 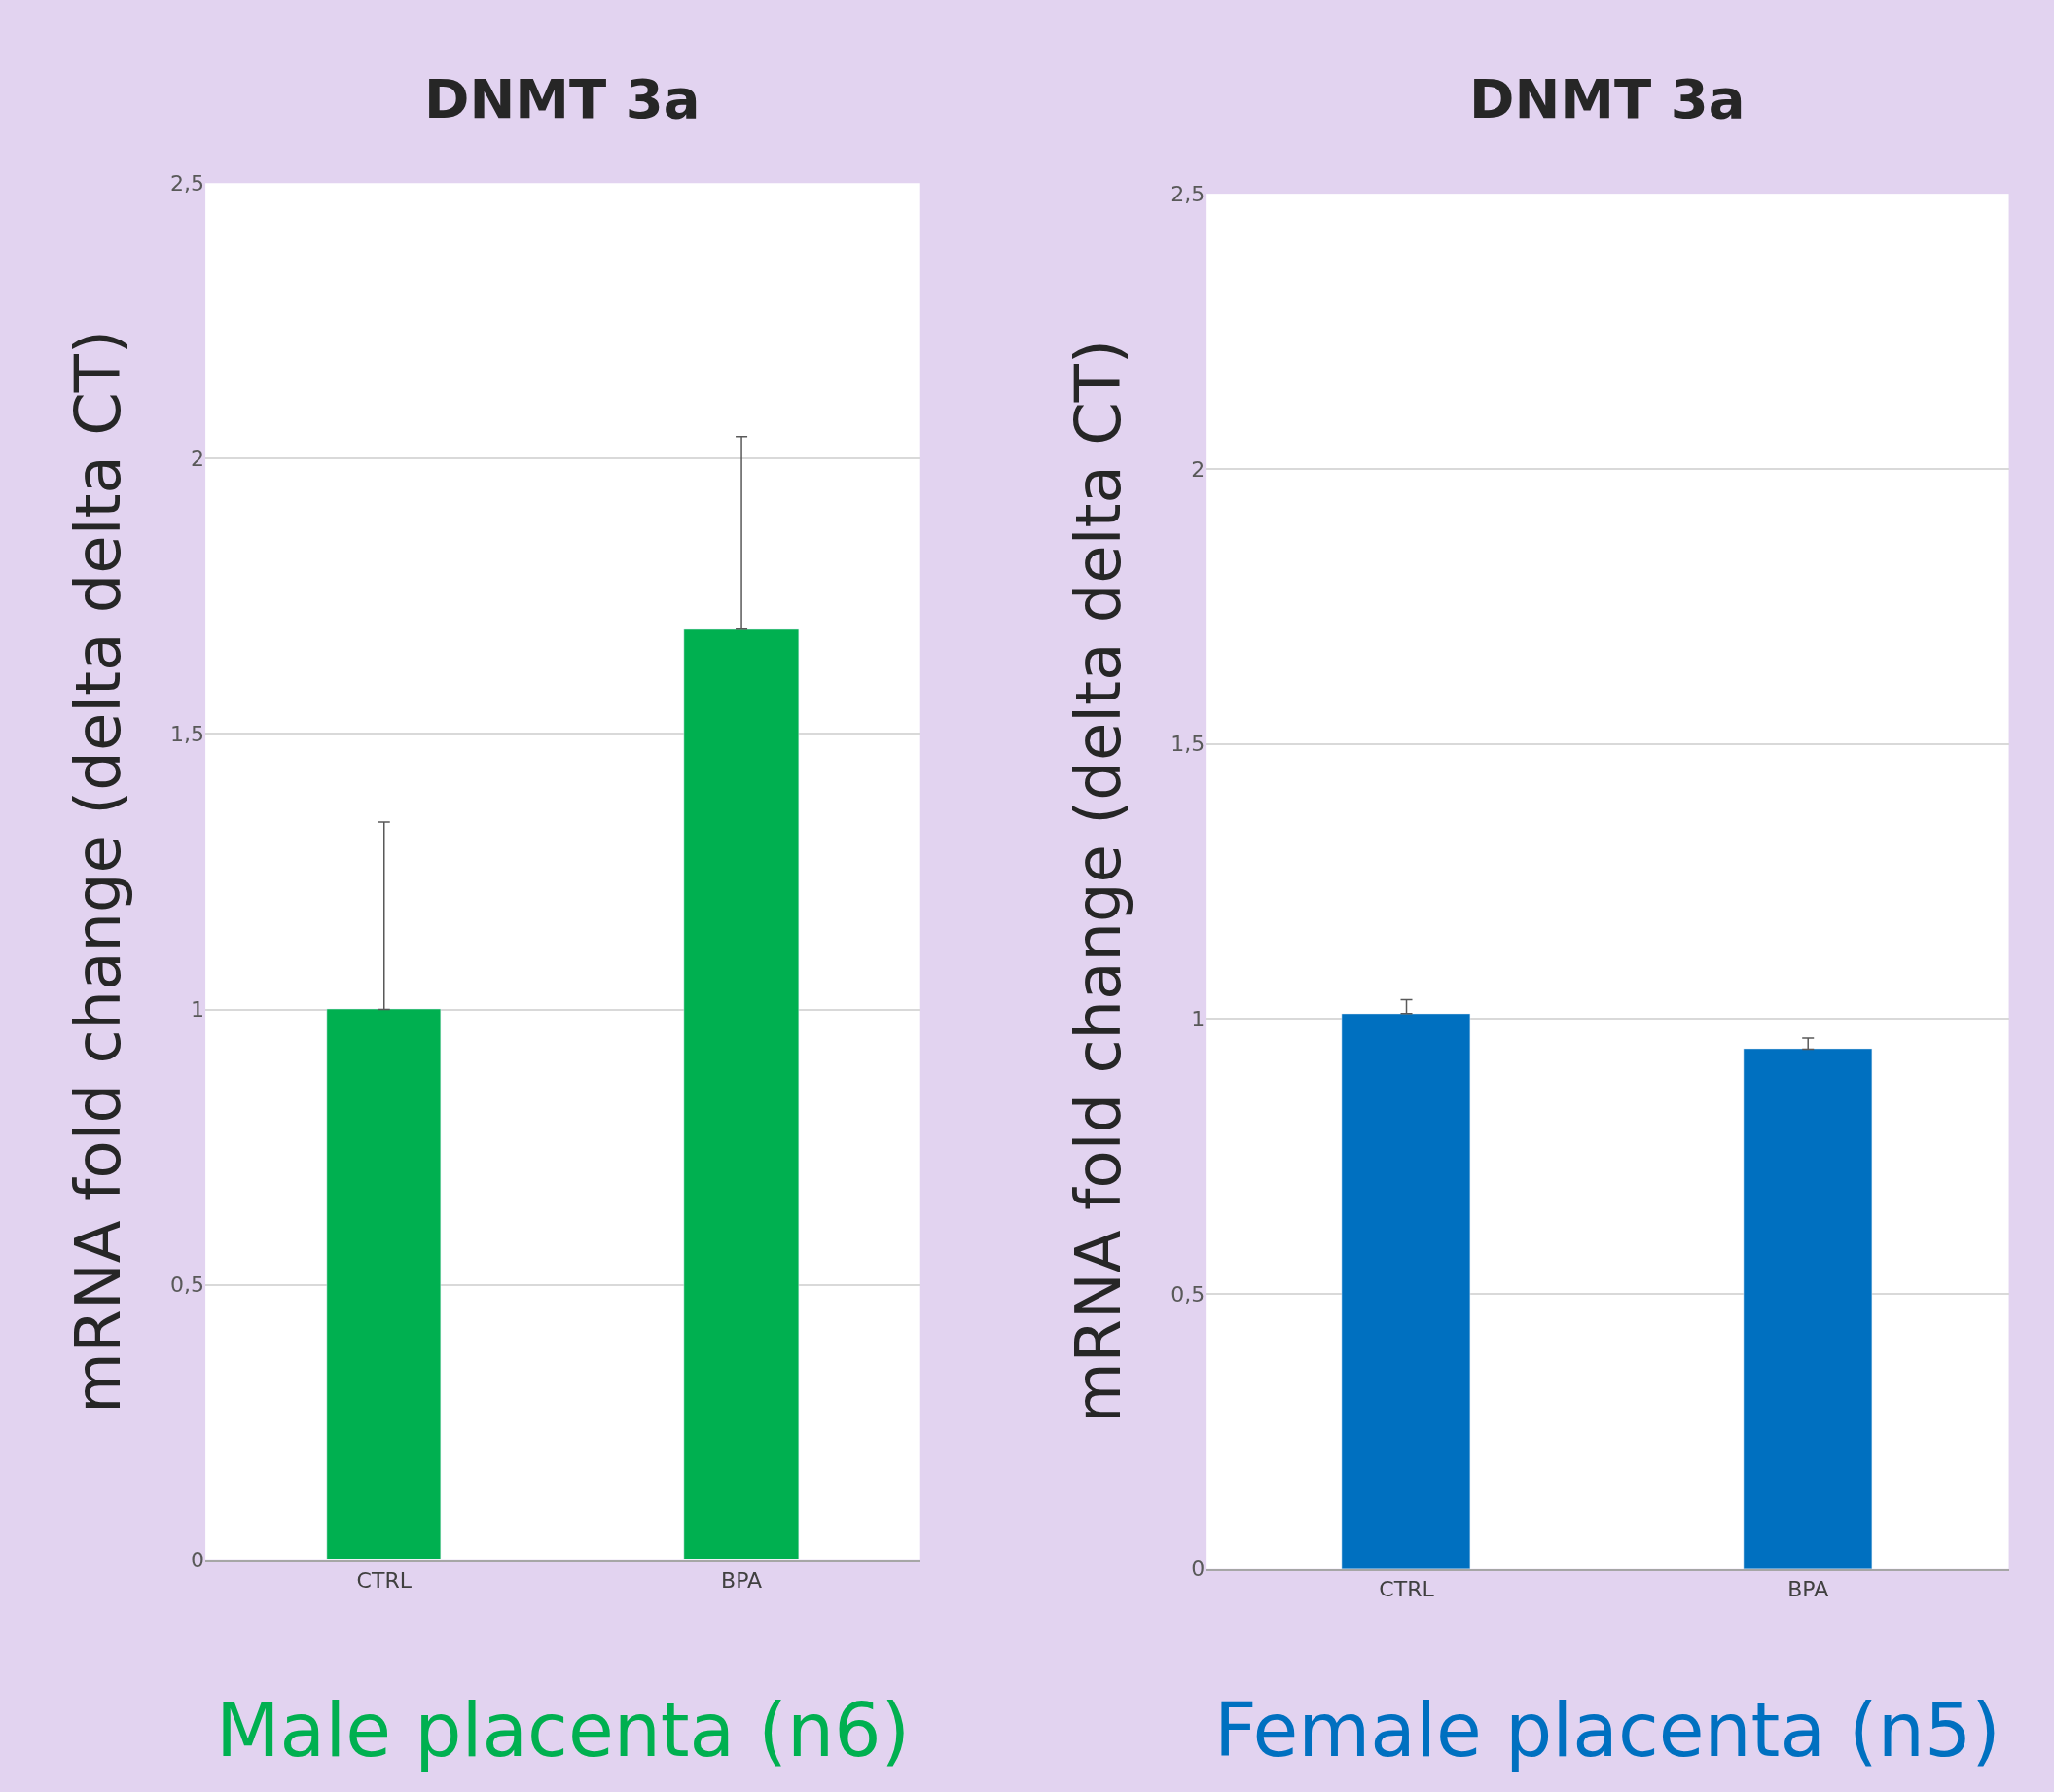 I want to click on text: Female placenta (n5), so click(x=1607, y=1730).